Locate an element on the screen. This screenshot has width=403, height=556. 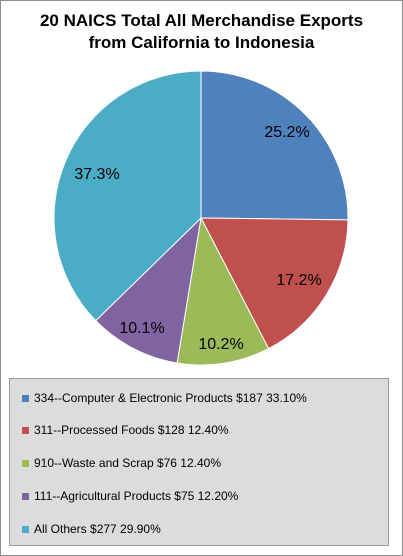
legend-item-4: 111--Agricultural Products $75 12.20% is located at coordinates (130, 496).